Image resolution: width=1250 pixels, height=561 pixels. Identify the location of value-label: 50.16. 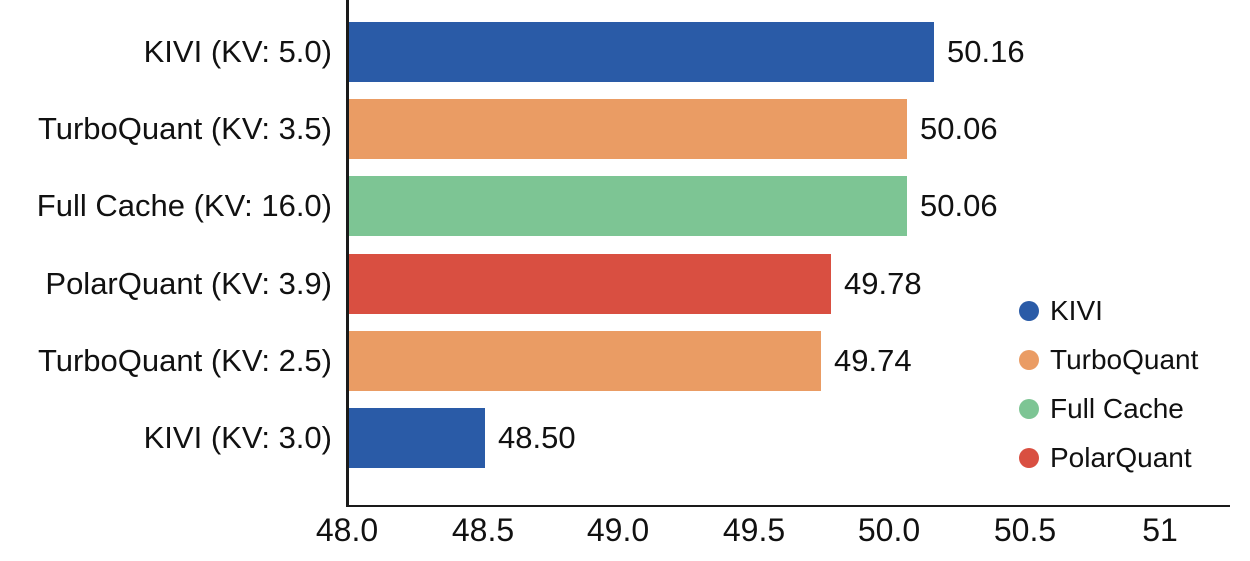
(986, 51).